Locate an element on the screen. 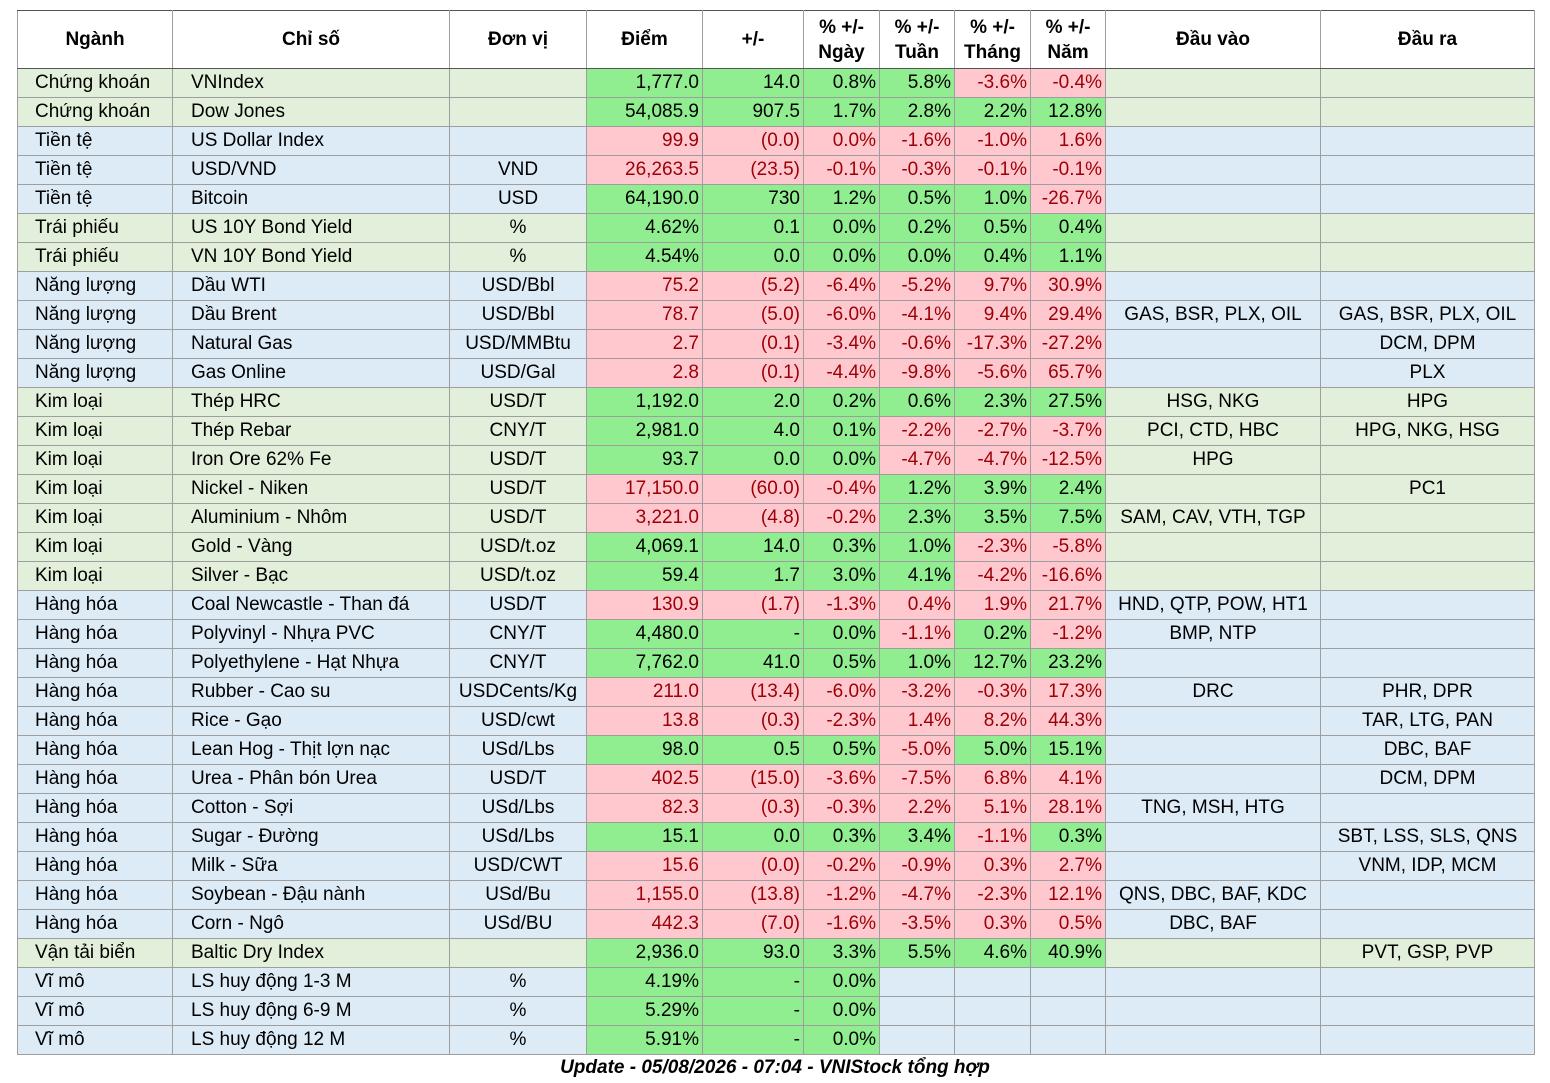 This screenshot has width=1550, height=1083. cell-day: -0.4% is located at coordinates (841, 489).